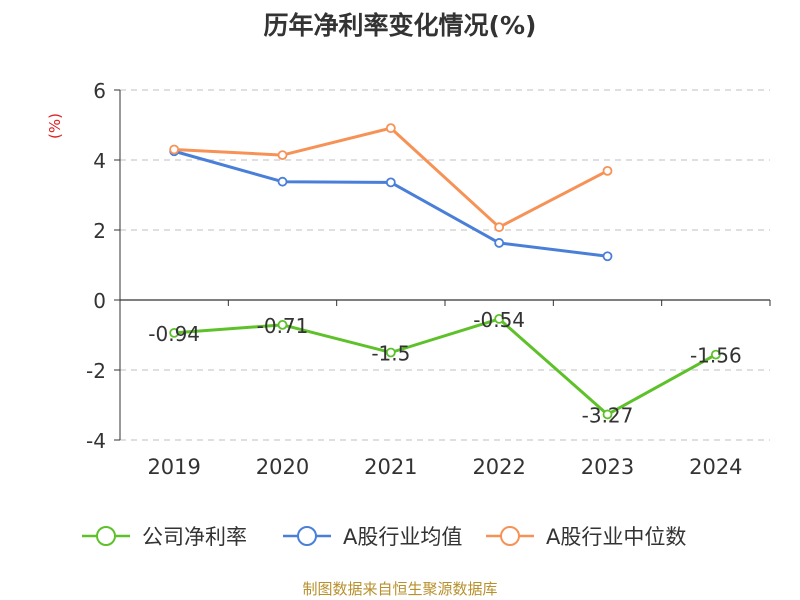 The width and height of the screenshot is (800, 600). I want to click on legend-item-2: A股行业中位数, so click(586, 537).